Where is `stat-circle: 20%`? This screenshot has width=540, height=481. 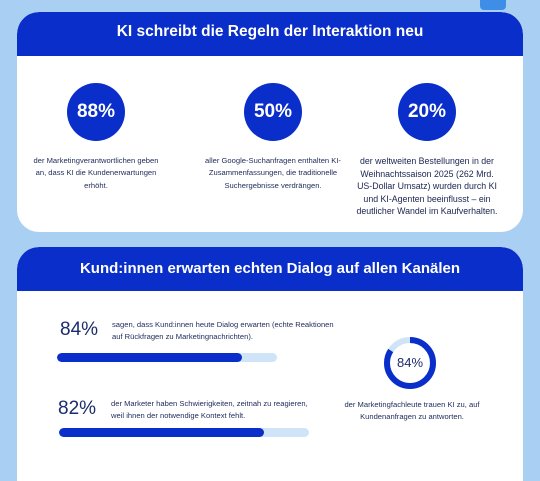
stat-circle: 20% is located at coordinates (427, 112).